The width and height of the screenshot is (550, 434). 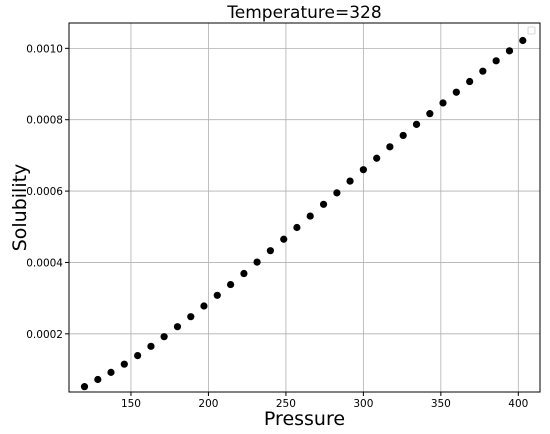 What do you see at coordinates (363, 404) in the screenshot?
I see `x-tick-label: 300` at bounding box center [363, 404].